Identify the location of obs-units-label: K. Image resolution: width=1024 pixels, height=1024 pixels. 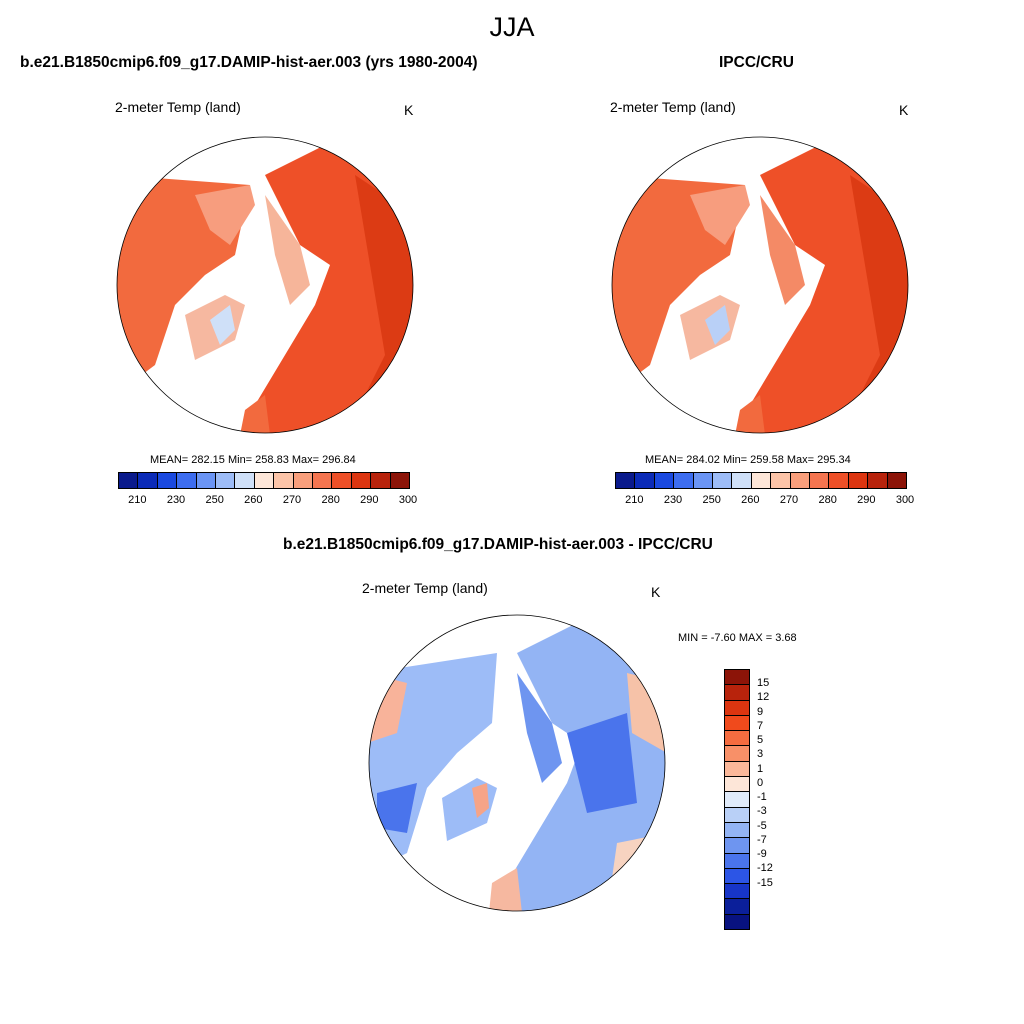
(904, 110).